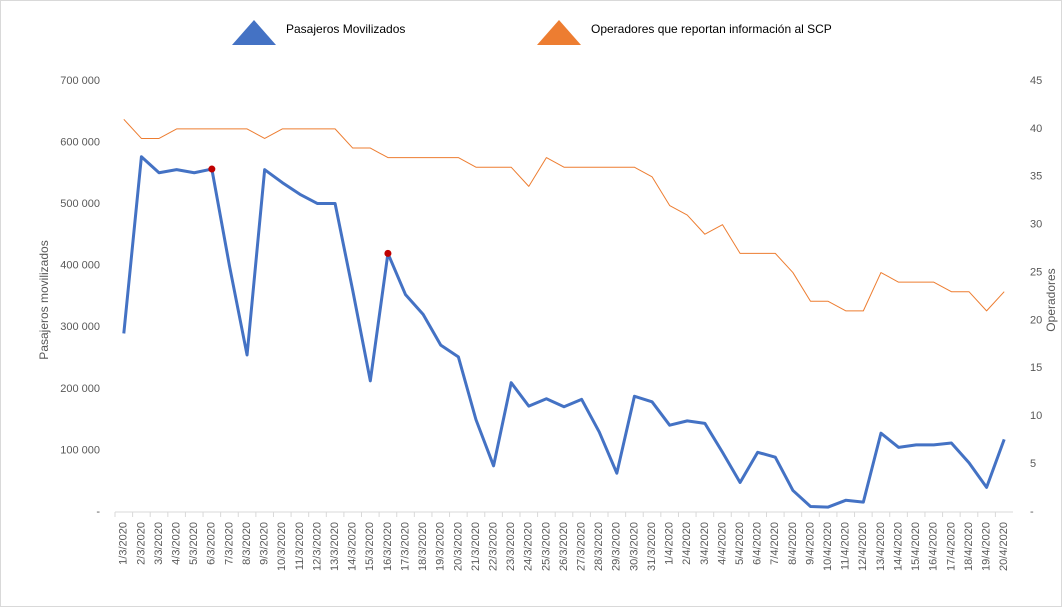  Describe the element at coordinates (345, 29) in the screenshot. I see `legend-label: Pasajeros Movilizados` at that location.